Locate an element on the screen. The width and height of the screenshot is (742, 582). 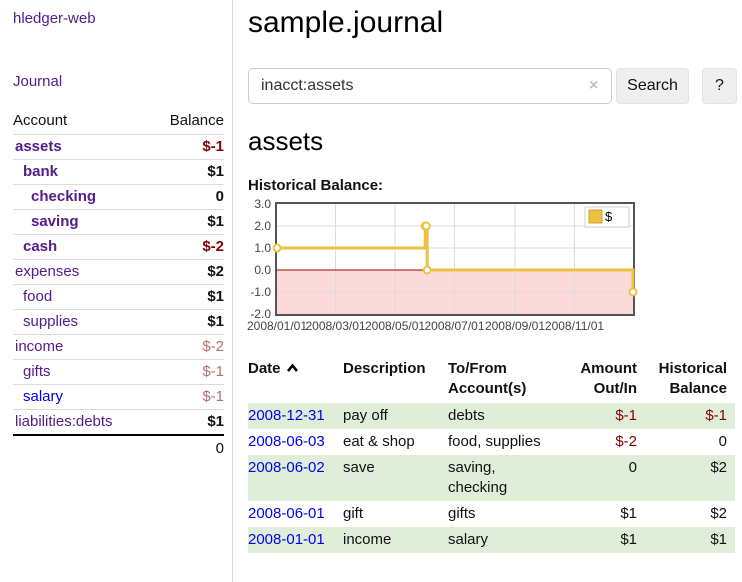
transaction-description: eat & shop is located at coordinates (379, 441).